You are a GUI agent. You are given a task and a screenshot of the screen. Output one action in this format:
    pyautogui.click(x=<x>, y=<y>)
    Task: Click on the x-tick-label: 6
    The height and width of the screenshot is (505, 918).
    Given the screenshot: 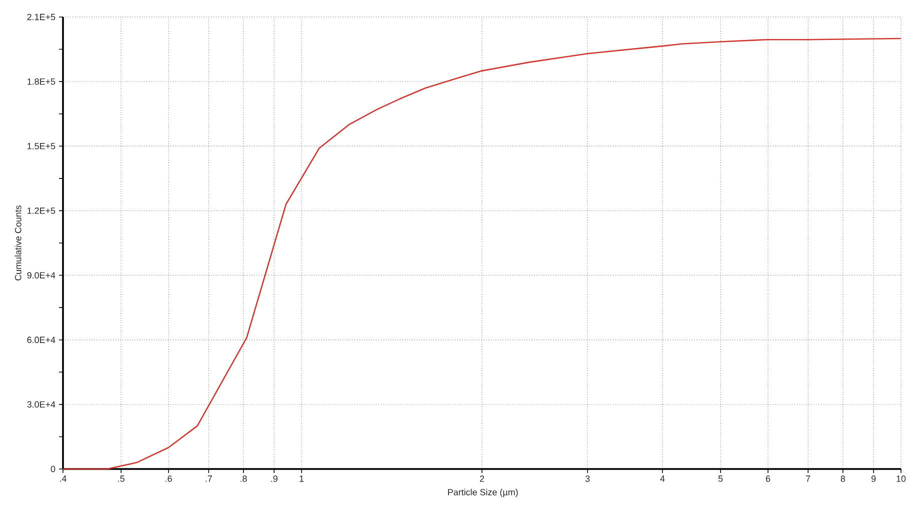 What is the action you would take?
    pyautogui.click(x=768, y=479)
    